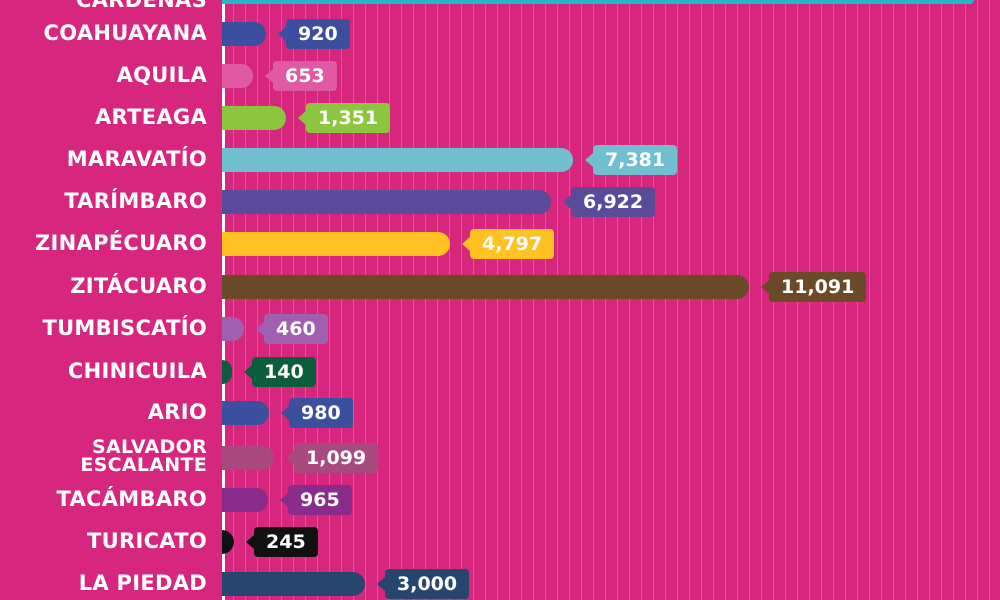 The height and width of the screenshot is (600, 1000). I want to click on bar-chinicuila, so click(227, 372).